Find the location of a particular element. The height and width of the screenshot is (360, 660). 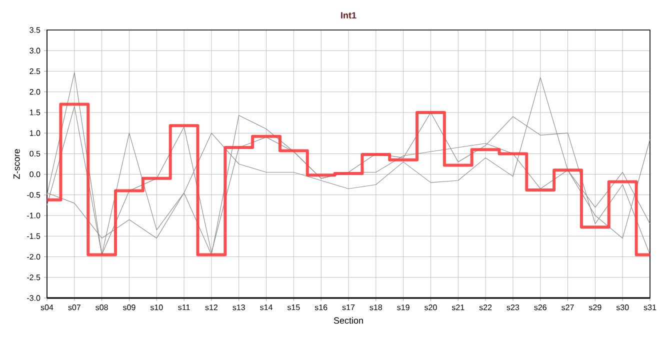

y-tick-label: 2.0 is located at coordinates (35, 92).